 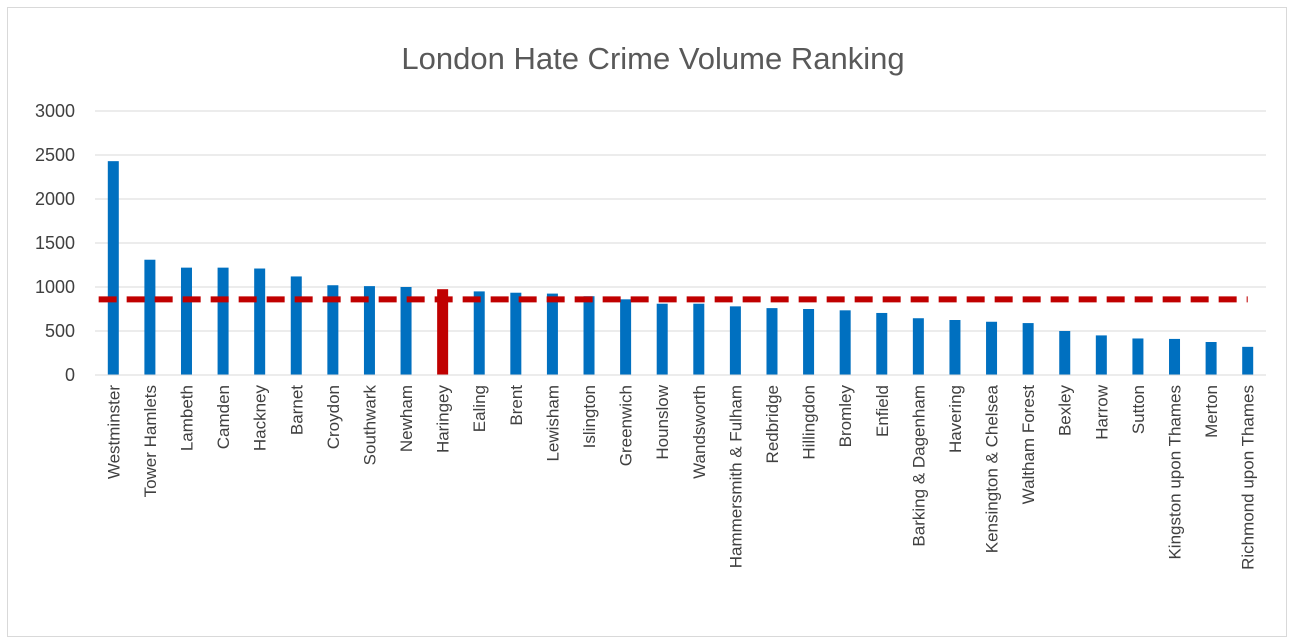 I want to click on bar-islington, so click(x=589, y=335).